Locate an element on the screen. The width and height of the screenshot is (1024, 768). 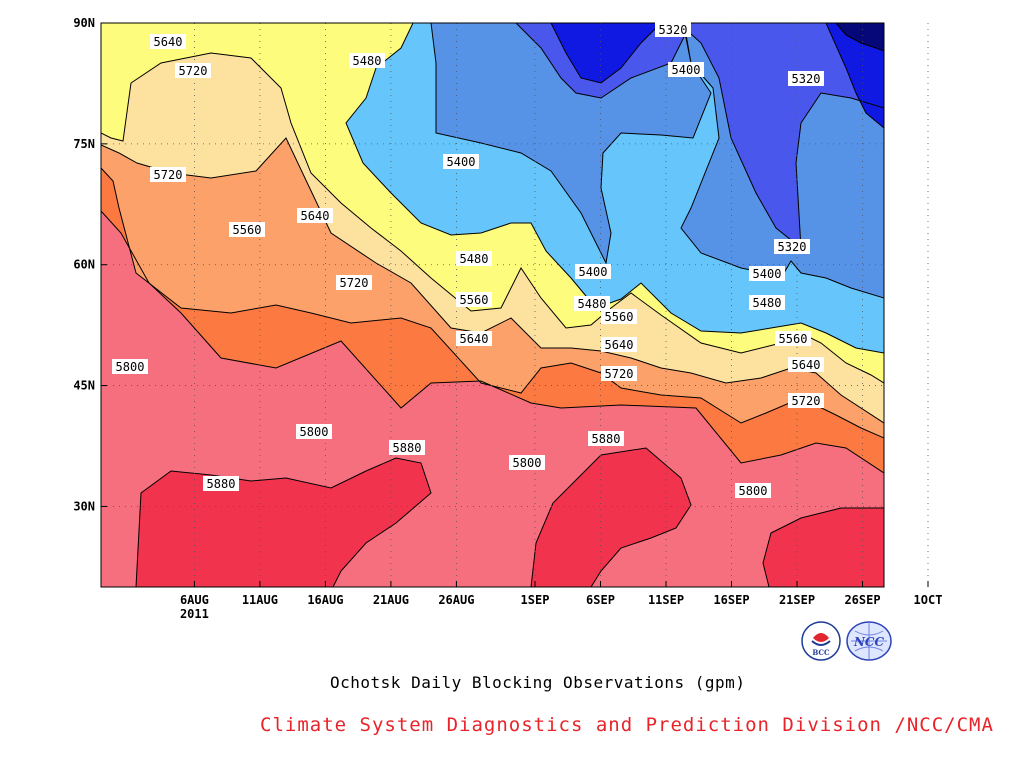
x-tick-label: 11AUG is located at coordinates (260, 600).